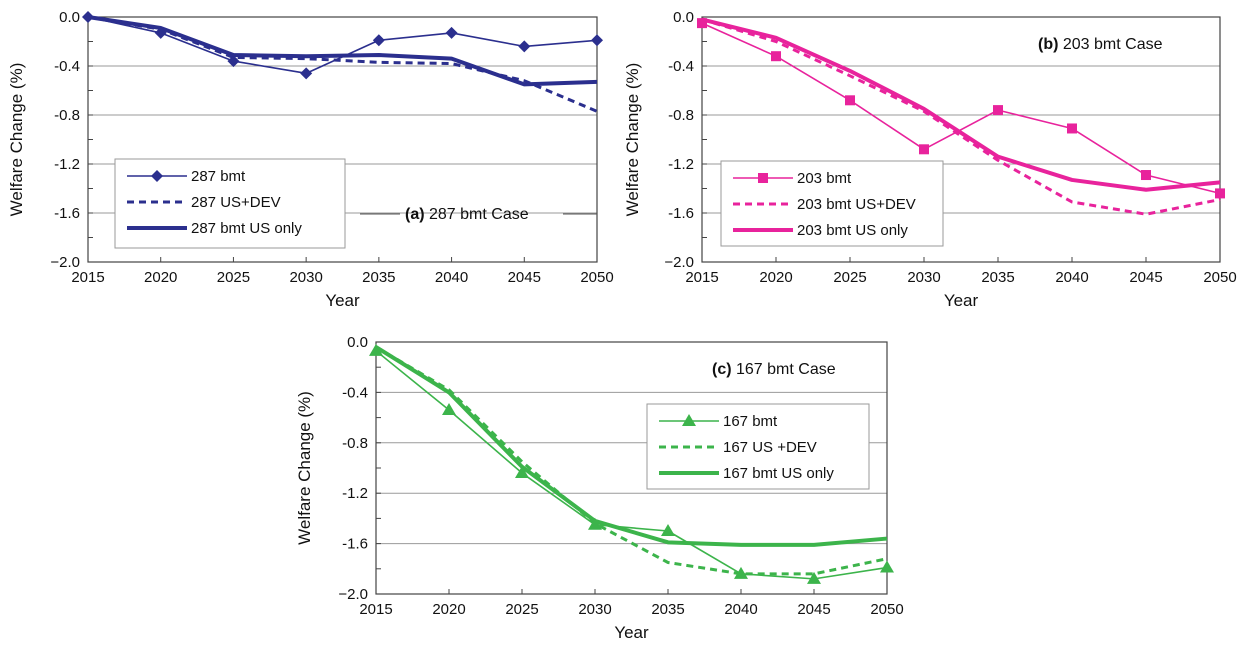 This screenshot has width=1251, height=649. Describe the element at coordinates (1113, 44) in the screenshot. I see `case-title: 203 bmt Case` at that location.